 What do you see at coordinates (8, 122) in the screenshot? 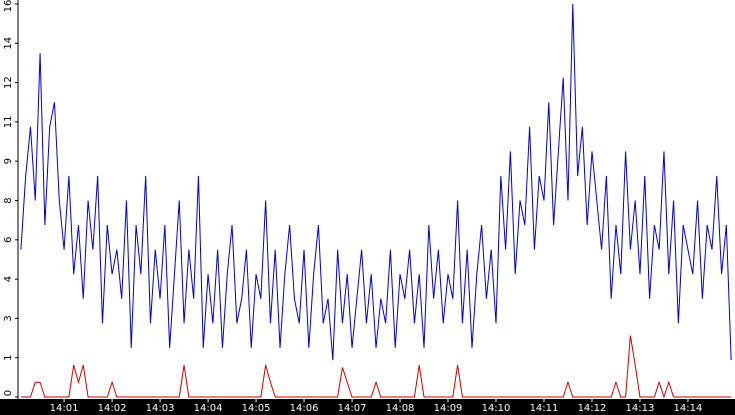
I see `y-tick-label: 11` at bounding box center [8, 122].